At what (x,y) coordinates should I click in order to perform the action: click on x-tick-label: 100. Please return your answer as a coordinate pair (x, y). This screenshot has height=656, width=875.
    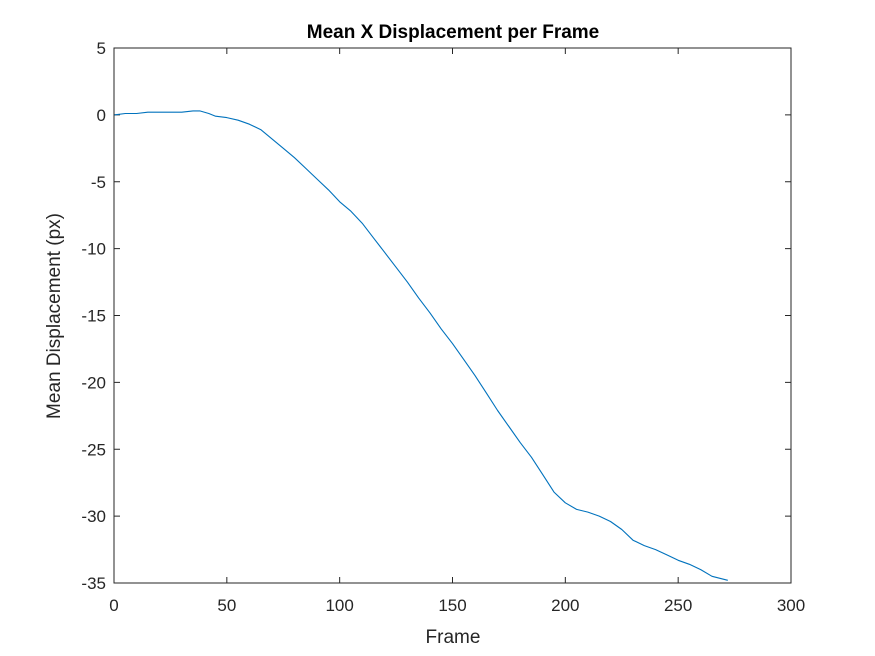
    Looking at the image, I should click on (339, 605).